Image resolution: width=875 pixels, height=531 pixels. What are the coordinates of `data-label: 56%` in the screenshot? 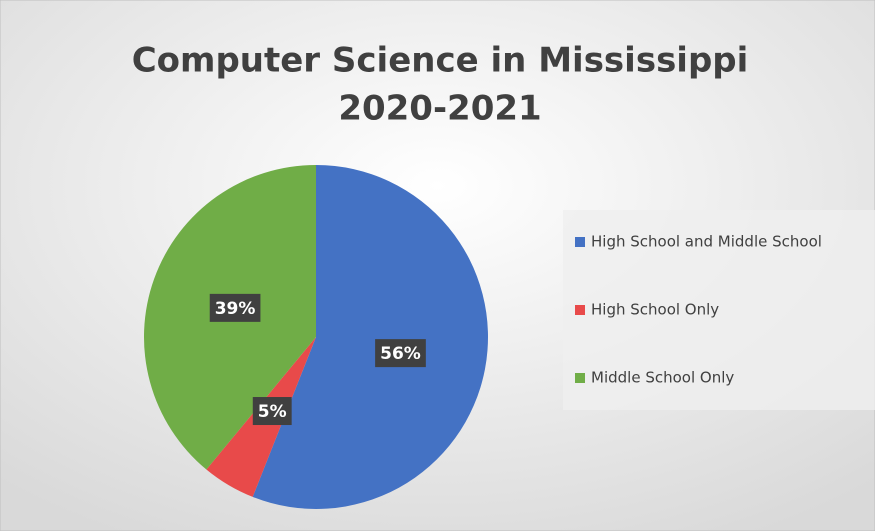 It's located at (400, 354).